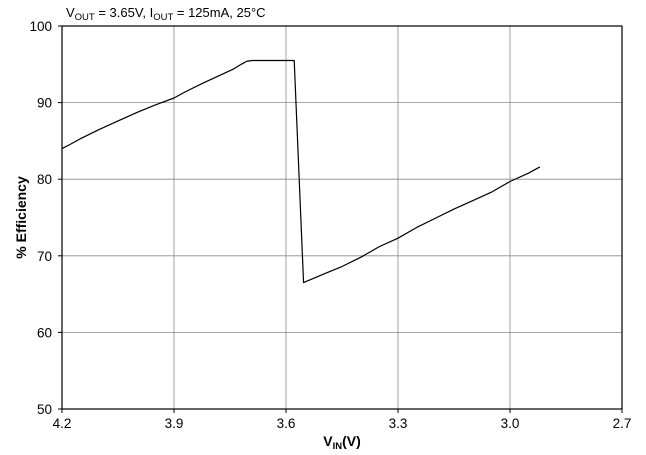 The image size is (646, 455). What do you see at coordinates (122, 12) in the screenshot?
I see `vout-value: = 3.65V,` at bounding box center [122, 12].